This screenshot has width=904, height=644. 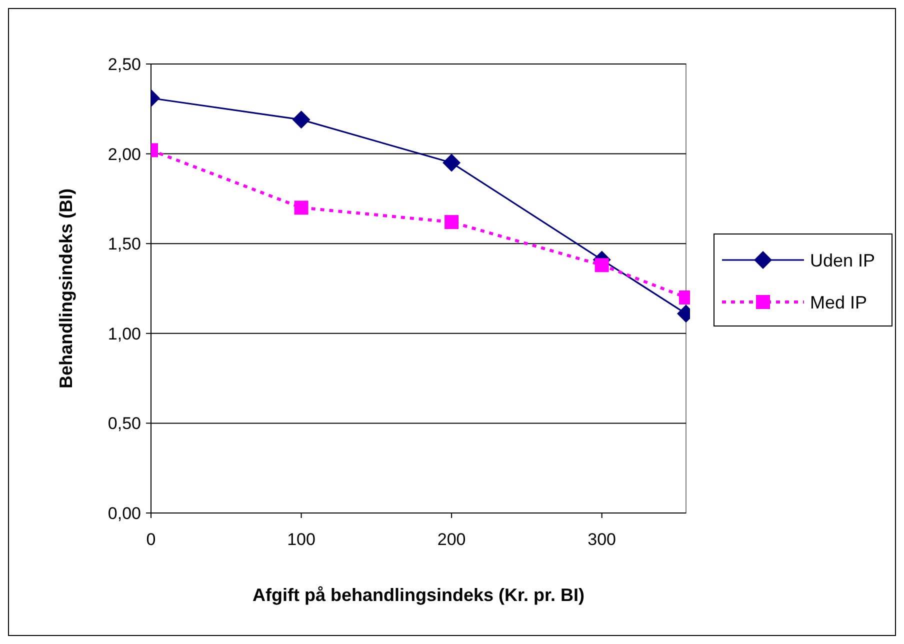 I want to click on y-axis-title: Behandlingsindeks (BI), so click(x=66, y=288).